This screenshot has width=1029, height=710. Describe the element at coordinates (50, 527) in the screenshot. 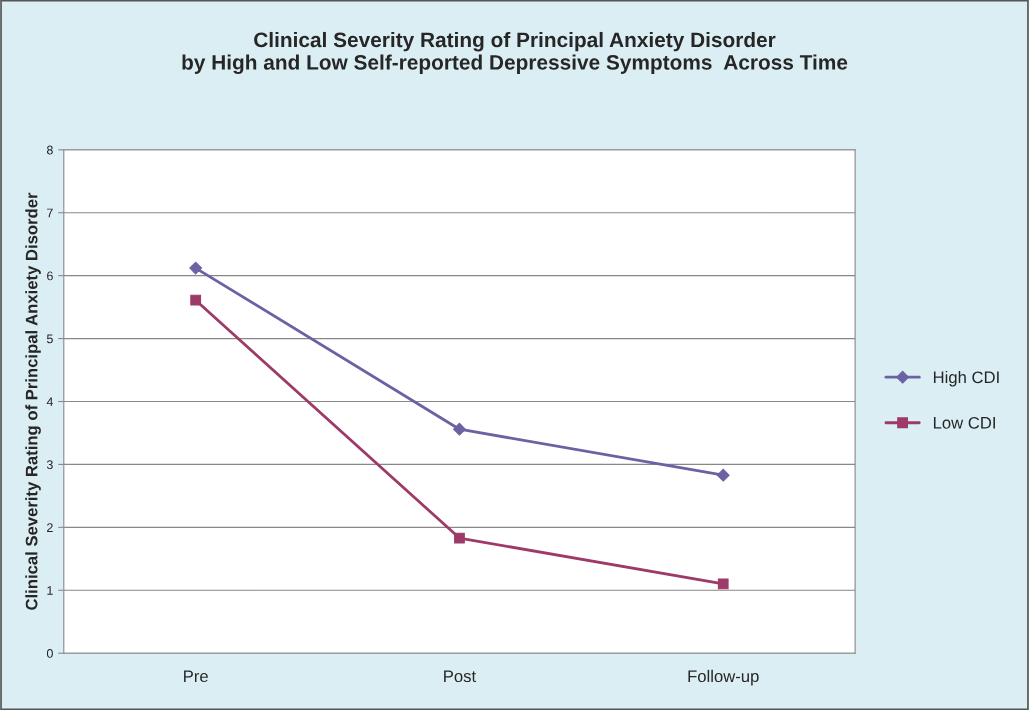

I see `y-tick-label: 2` at that location.